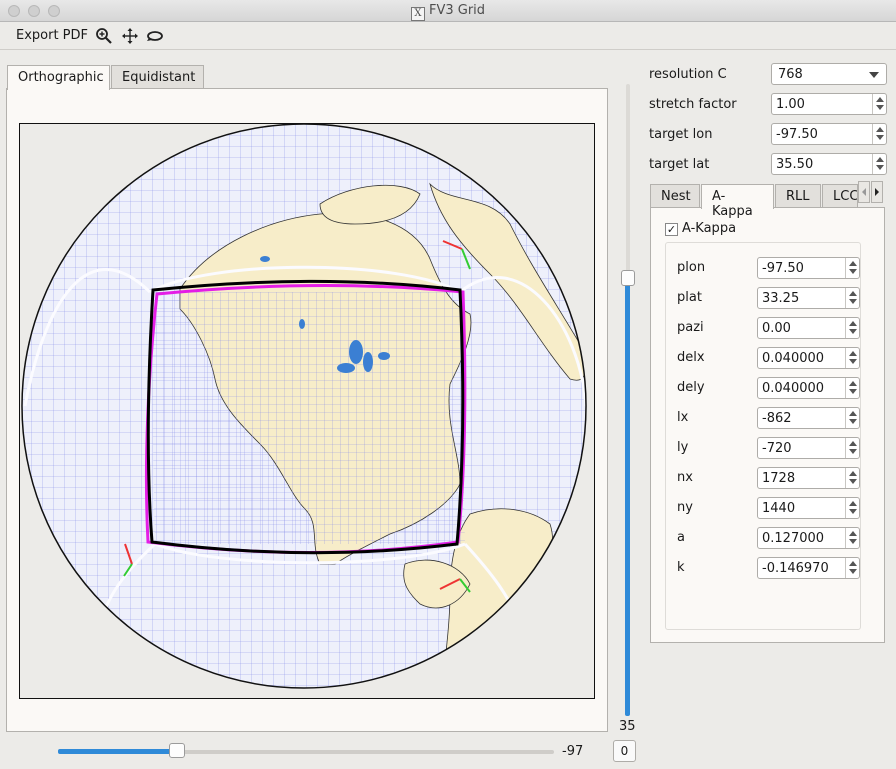  I want to click on target-lon-label: target lon, so click(681, 134).